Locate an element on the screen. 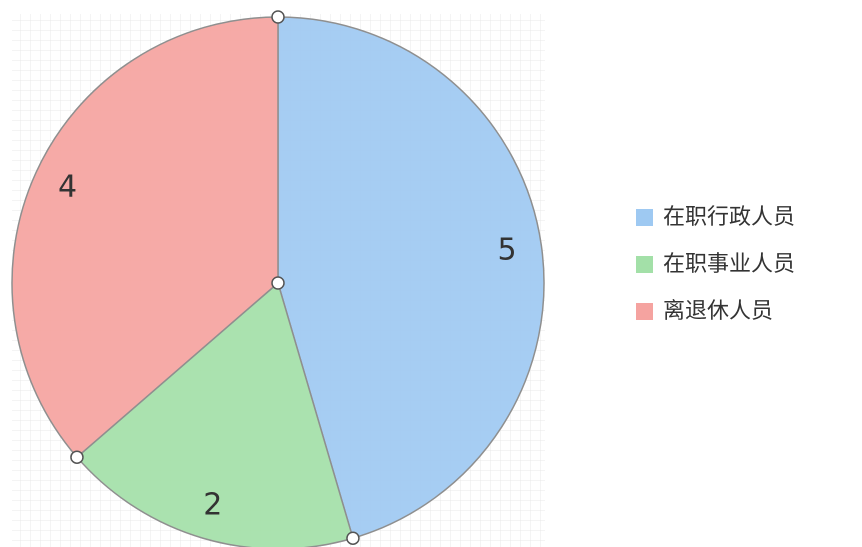 Image resolution: width=862 pixels, height=547 pixels. legend-item-institution: 在职事业人员 is located at coordinates (715, 264).